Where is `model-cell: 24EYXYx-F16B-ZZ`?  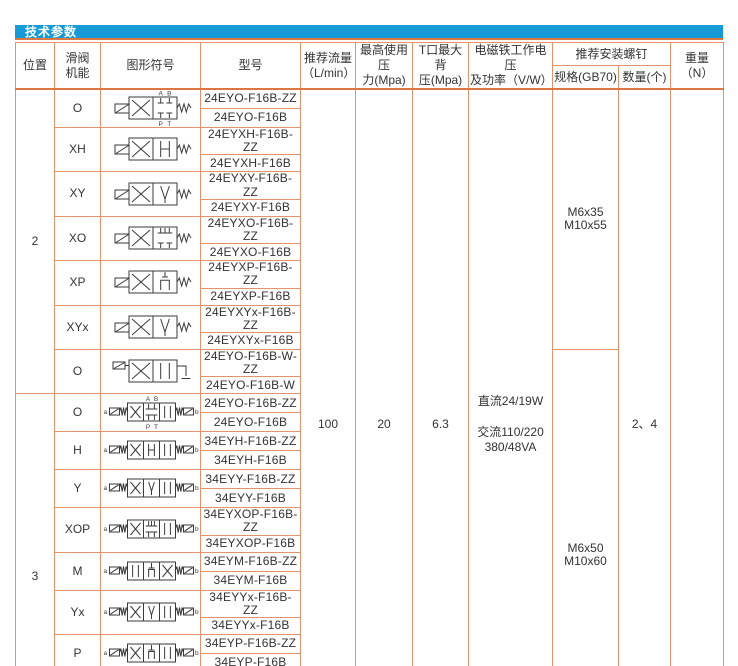
model-cell: 24EYXYx-F16B-ZZ is located at coordinates (250, 318).